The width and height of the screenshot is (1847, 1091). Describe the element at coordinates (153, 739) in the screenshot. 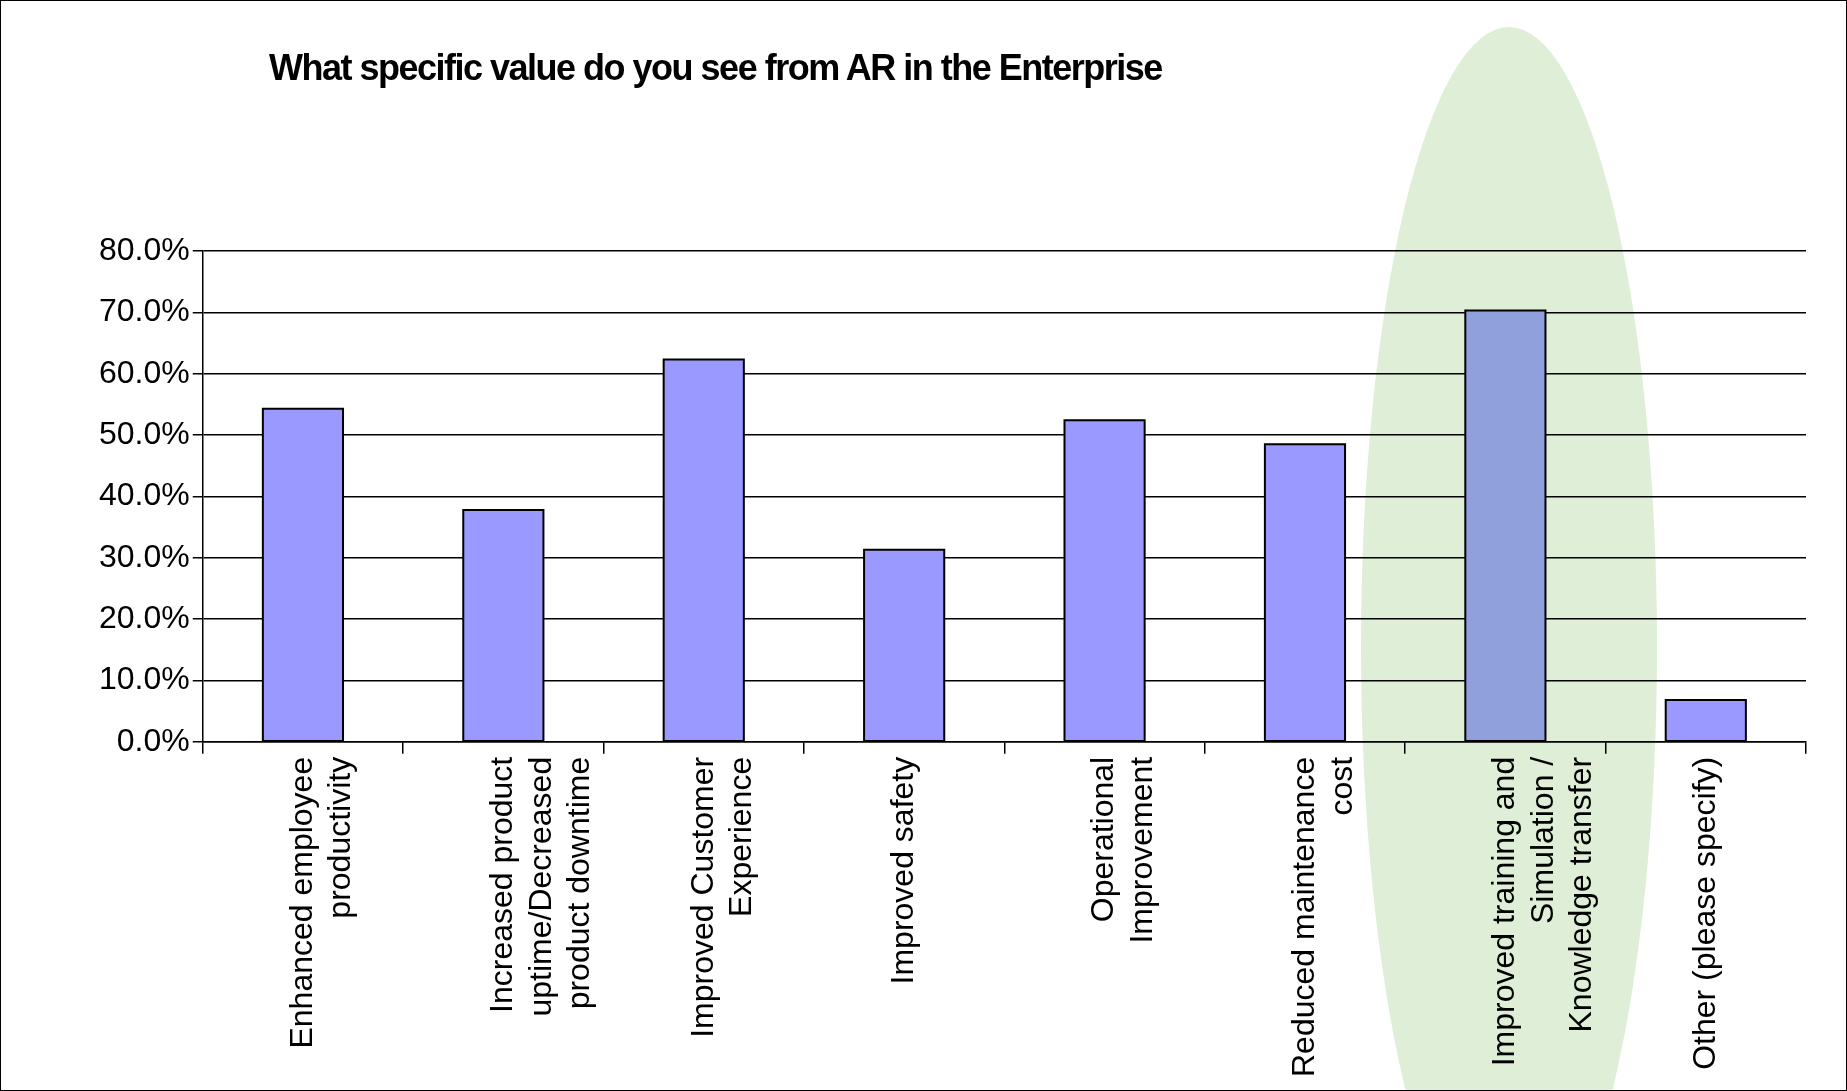

I see `y-tick-label: 0.0%` at that location.